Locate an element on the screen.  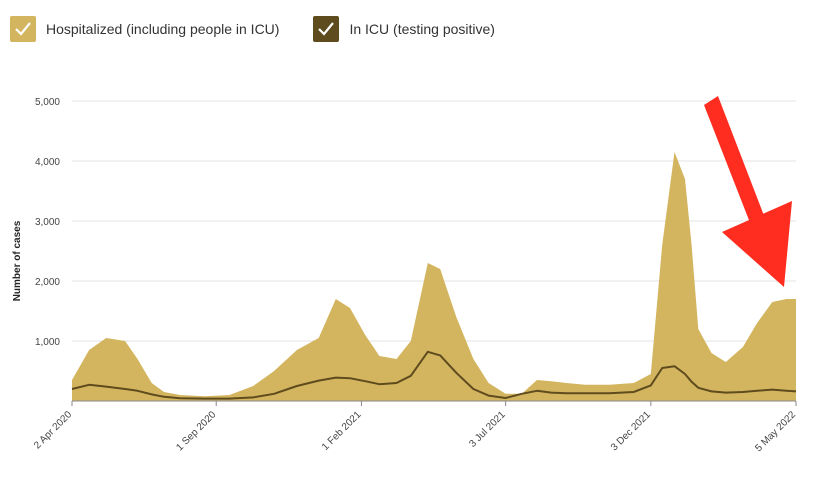
x-tick-label: 3 Jul 2021 is located at coordinates (487, 429).